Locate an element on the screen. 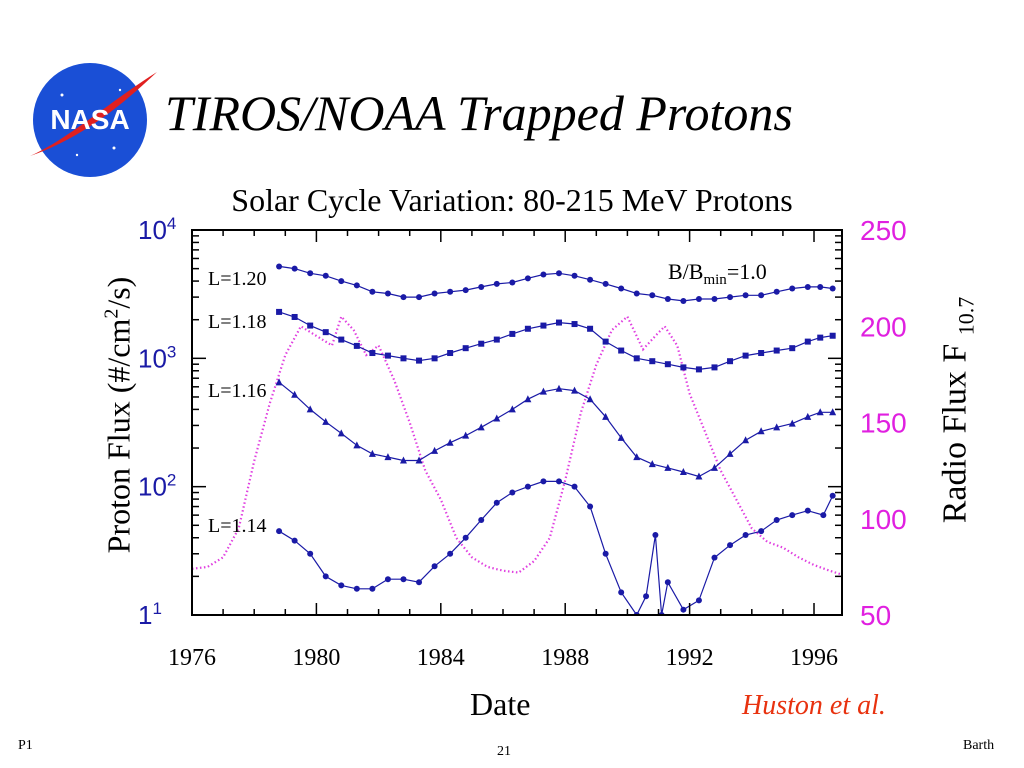  series-L=1.16 is located at coordinates (556, 429).